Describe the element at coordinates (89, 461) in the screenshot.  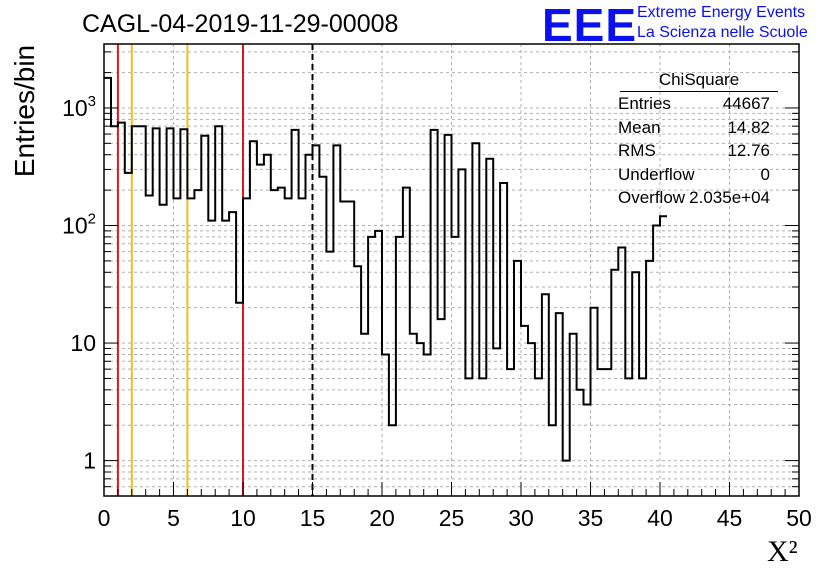
I see `y-tick-label: 1` at that location.